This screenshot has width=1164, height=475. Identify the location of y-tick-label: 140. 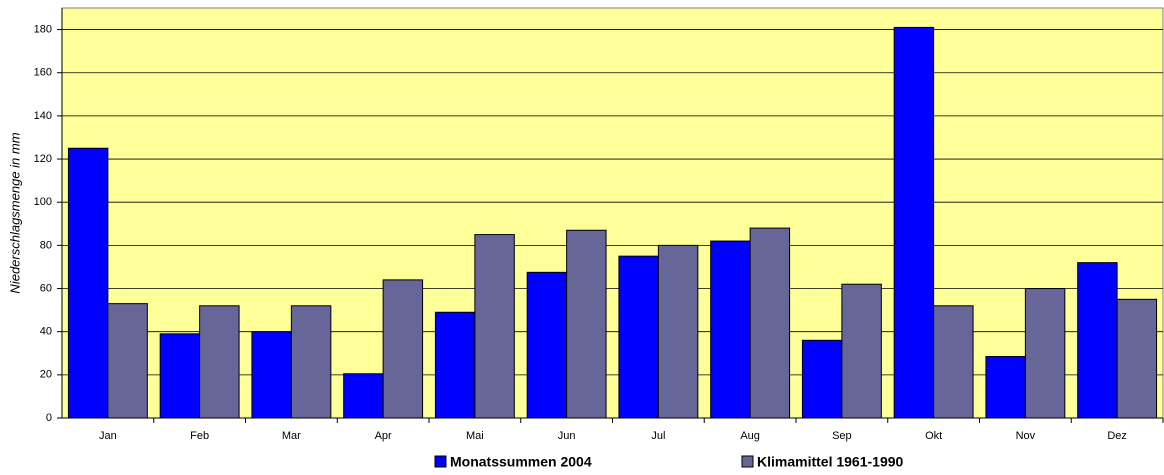
(43, 116).